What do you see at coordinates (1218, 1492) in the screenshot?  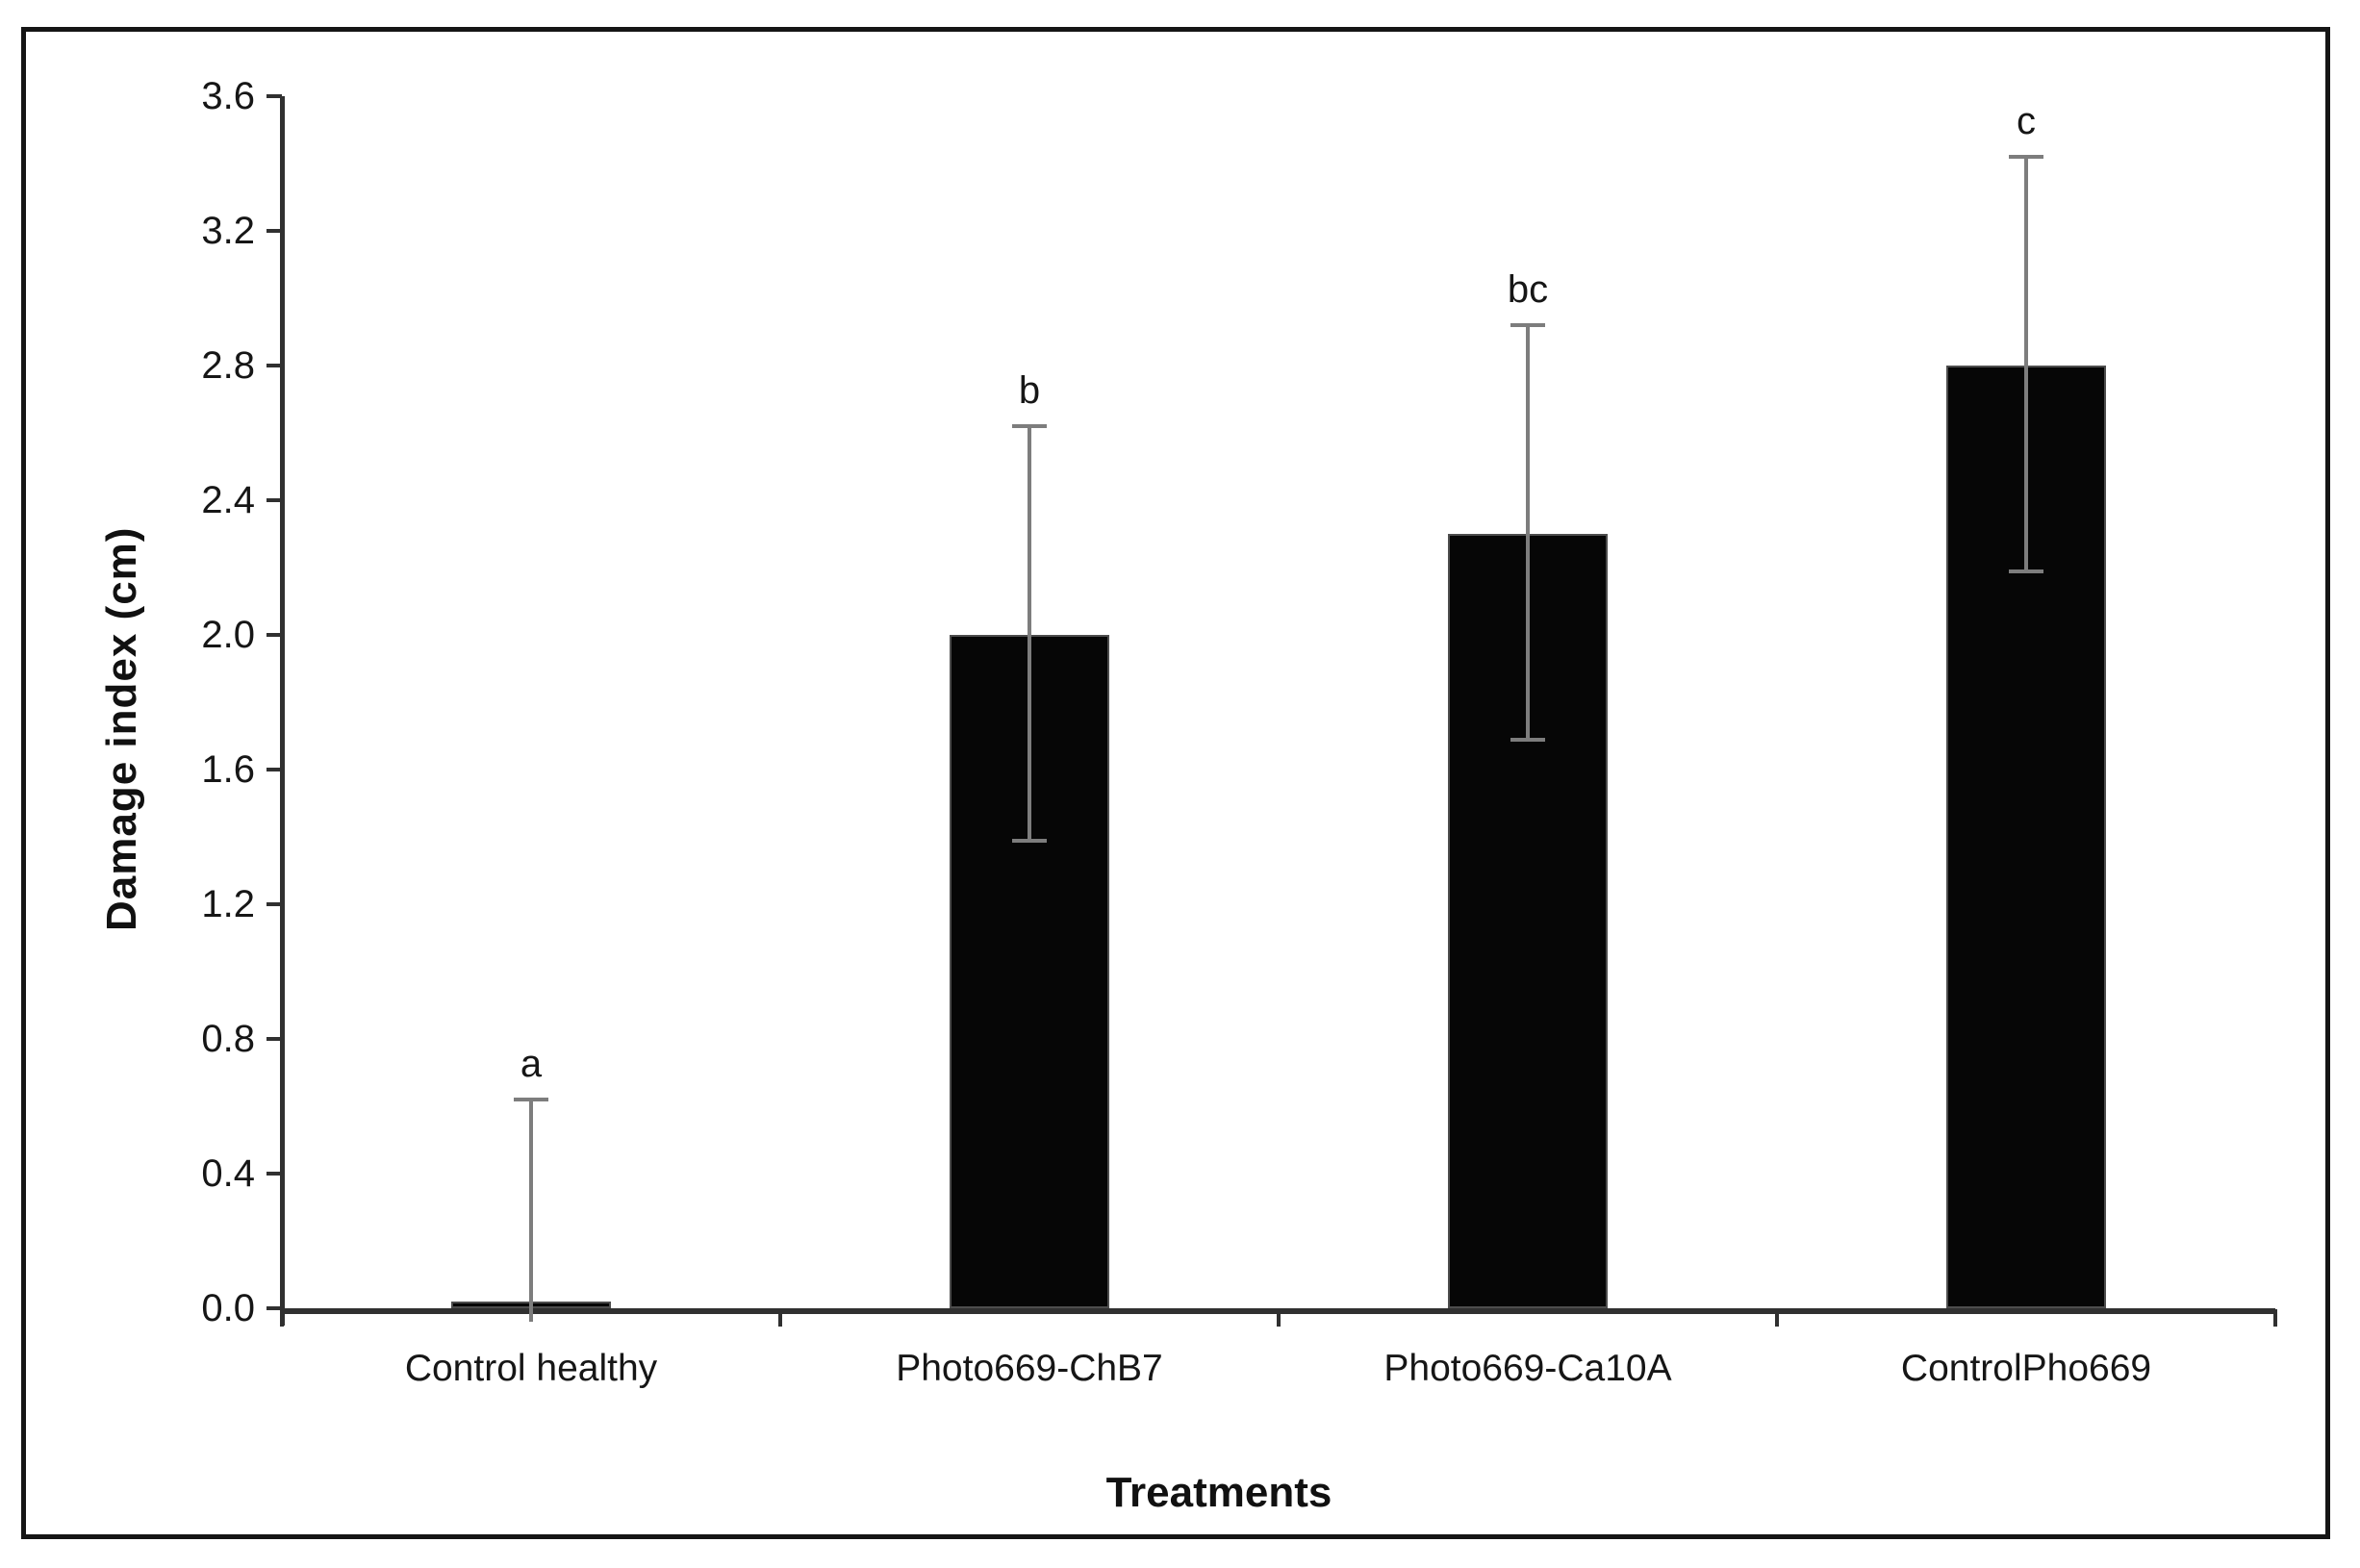 I see `x-axis-title: Treatments` at bounding box center [1218, 1492].